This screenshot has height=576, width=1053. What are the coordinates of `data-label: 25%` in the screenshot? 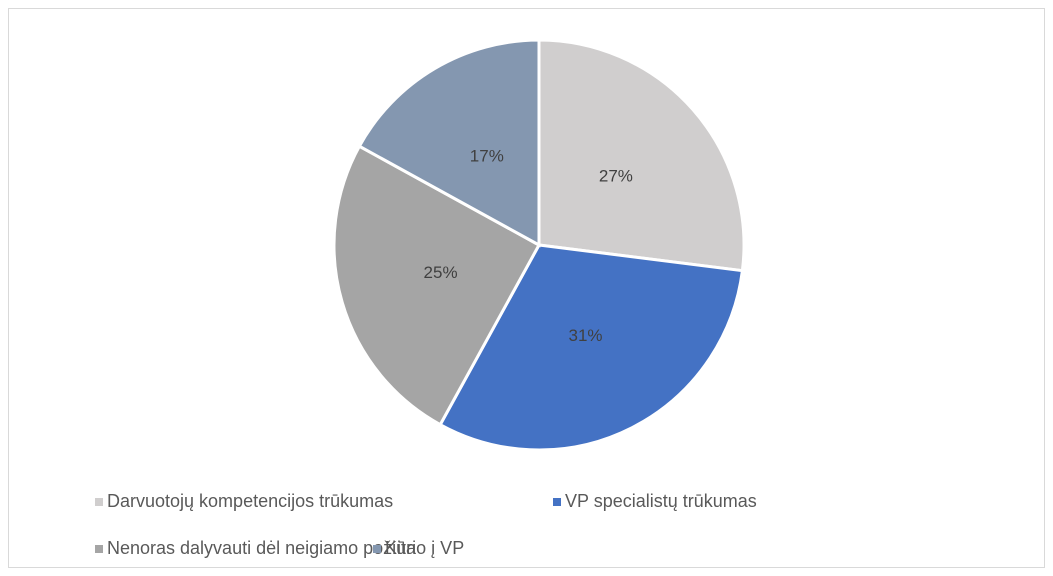 It's located at (441, 272).